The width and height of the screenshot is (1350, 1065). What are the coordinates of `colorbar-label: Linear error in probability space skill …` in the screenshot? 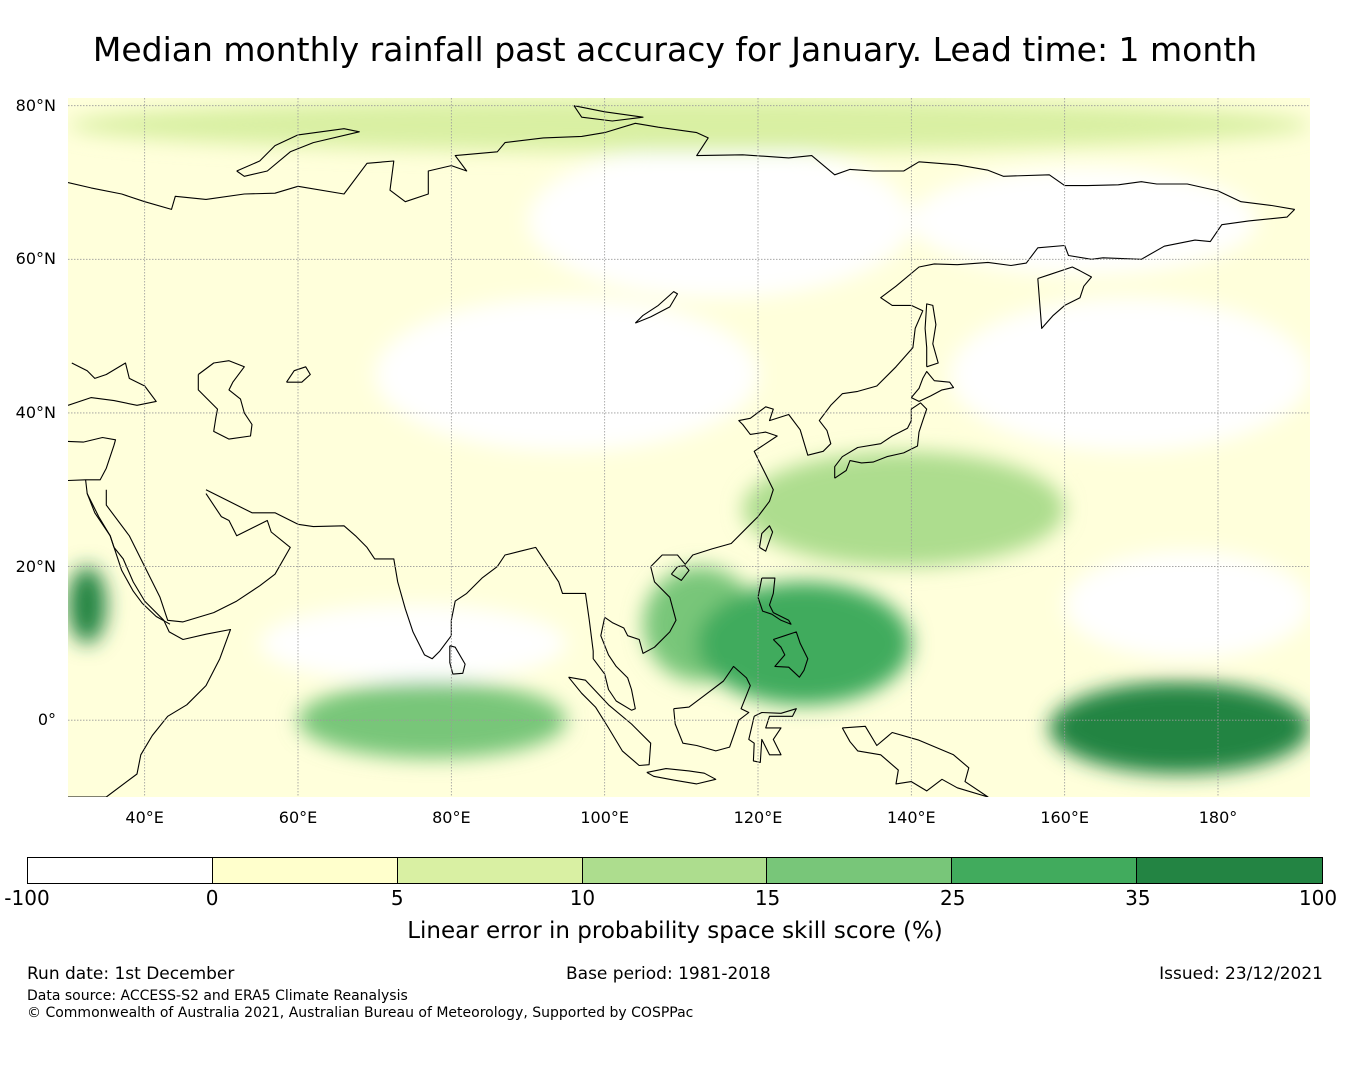 It's located at (675, 931).